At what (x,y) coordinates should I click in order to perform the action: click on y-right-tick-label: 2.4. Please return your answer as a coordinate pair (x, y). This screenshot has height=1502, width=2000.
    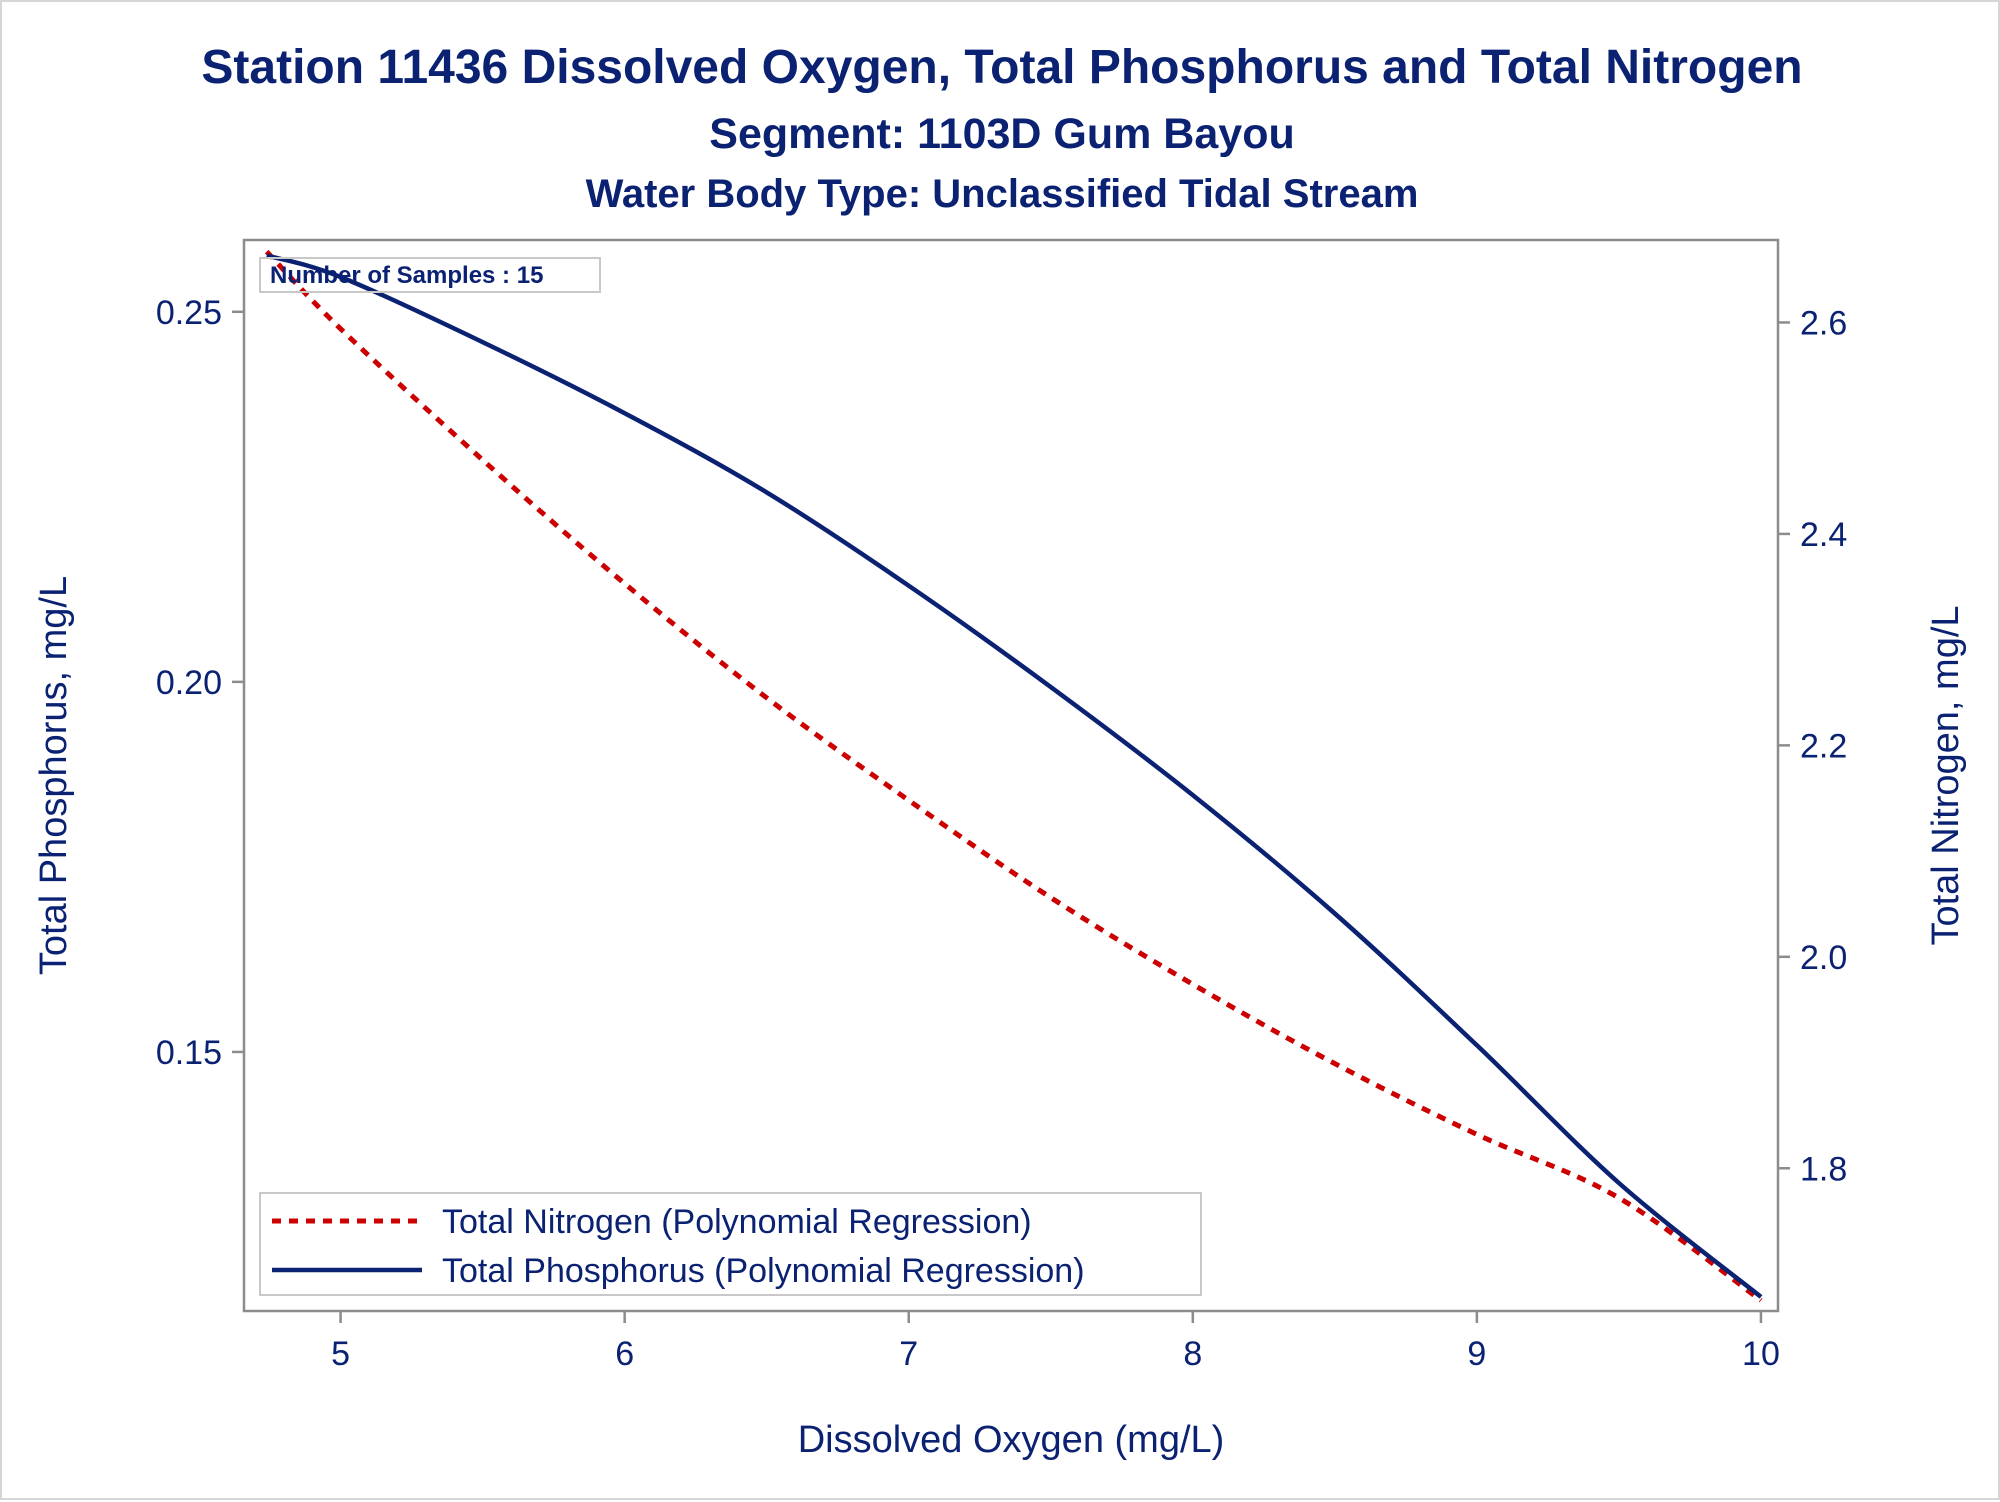
    Looking at the image, I should click on (1823, 535).